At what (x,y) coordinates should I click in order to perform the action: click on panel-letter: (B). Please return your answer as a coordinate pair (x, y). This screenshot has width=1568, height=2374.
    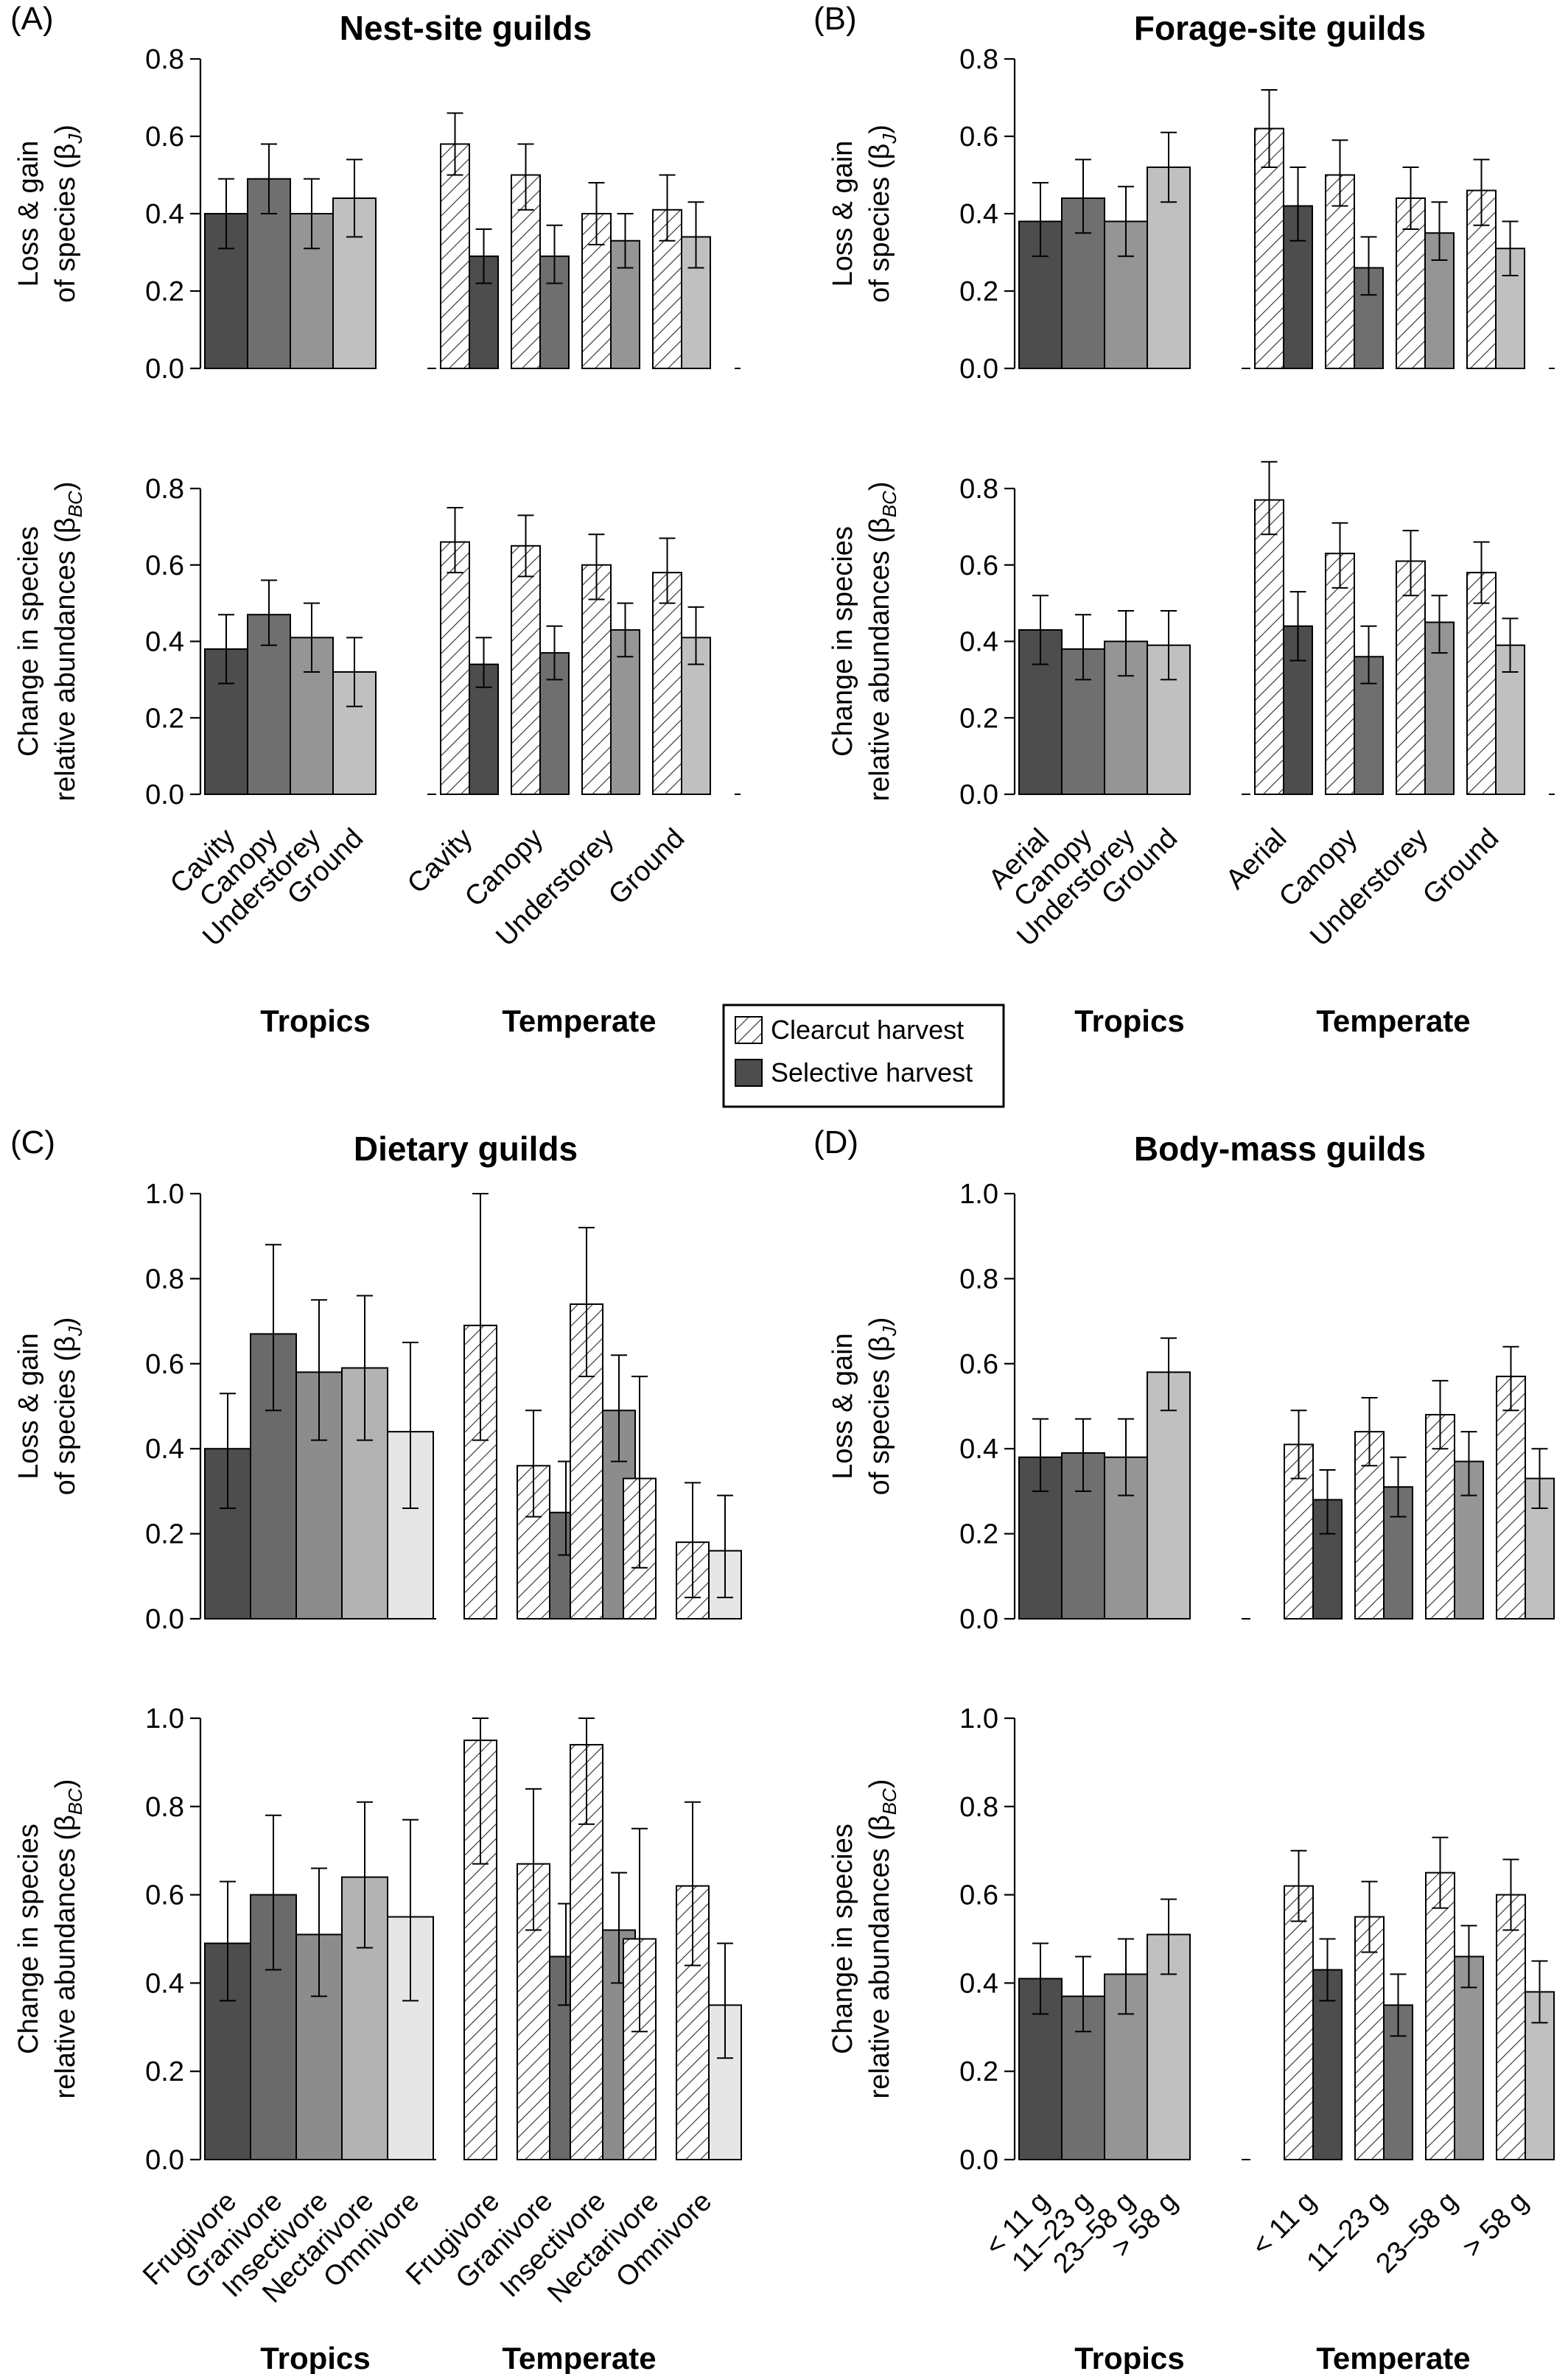
    Looking at the image, I should click on (835, 19).